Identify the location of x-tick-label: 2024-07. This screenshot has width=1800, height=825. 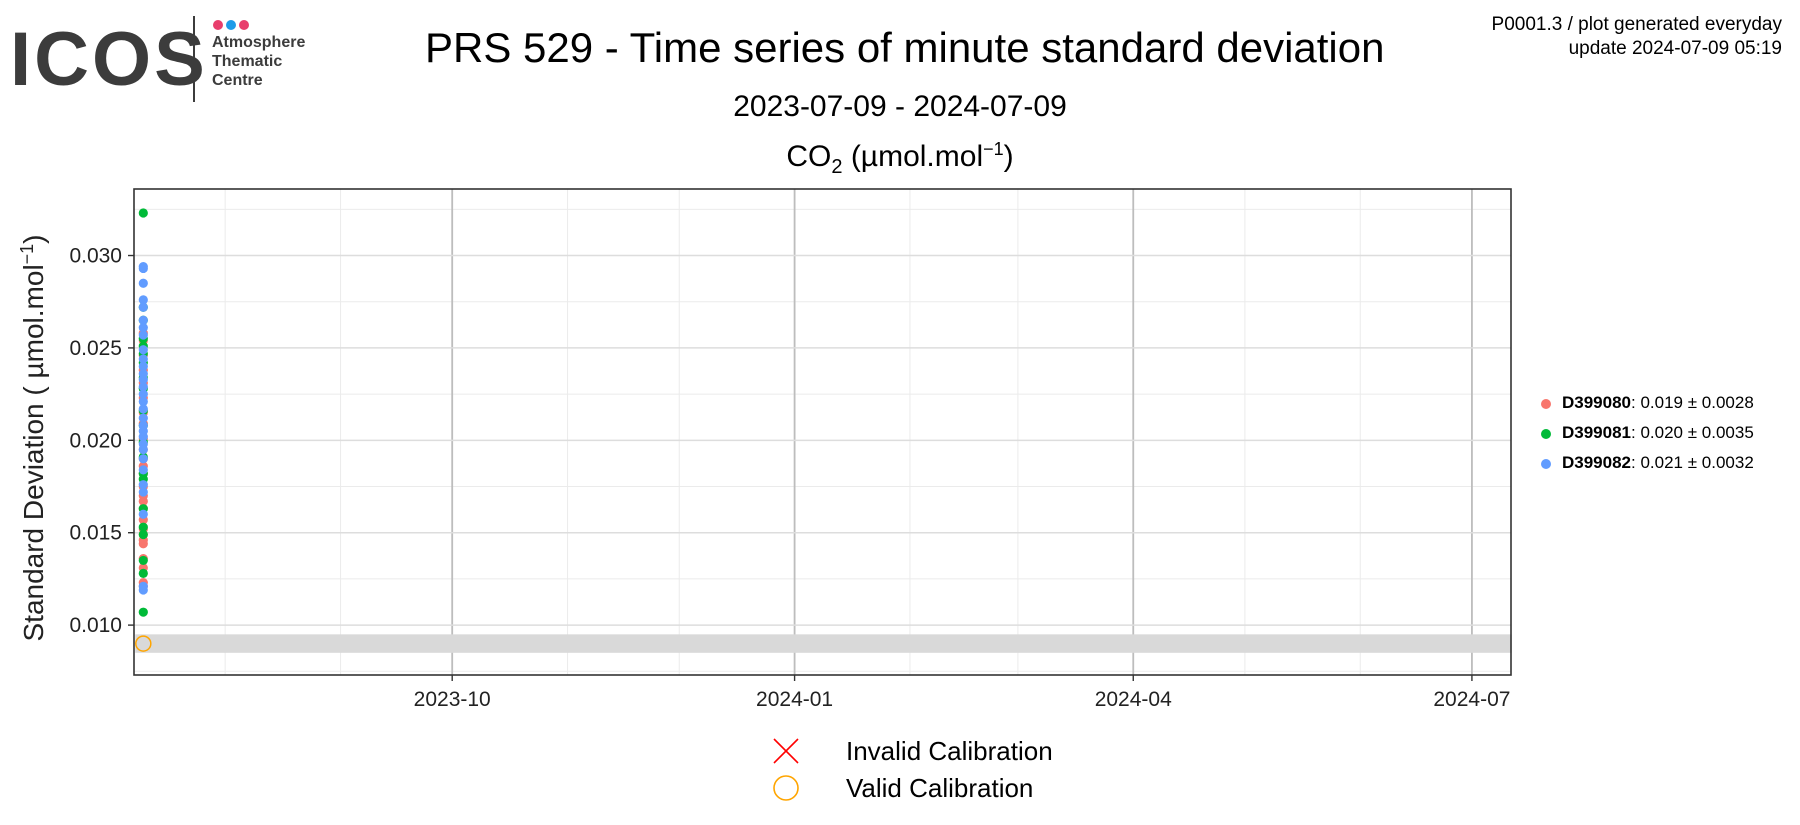
(1471, 699).